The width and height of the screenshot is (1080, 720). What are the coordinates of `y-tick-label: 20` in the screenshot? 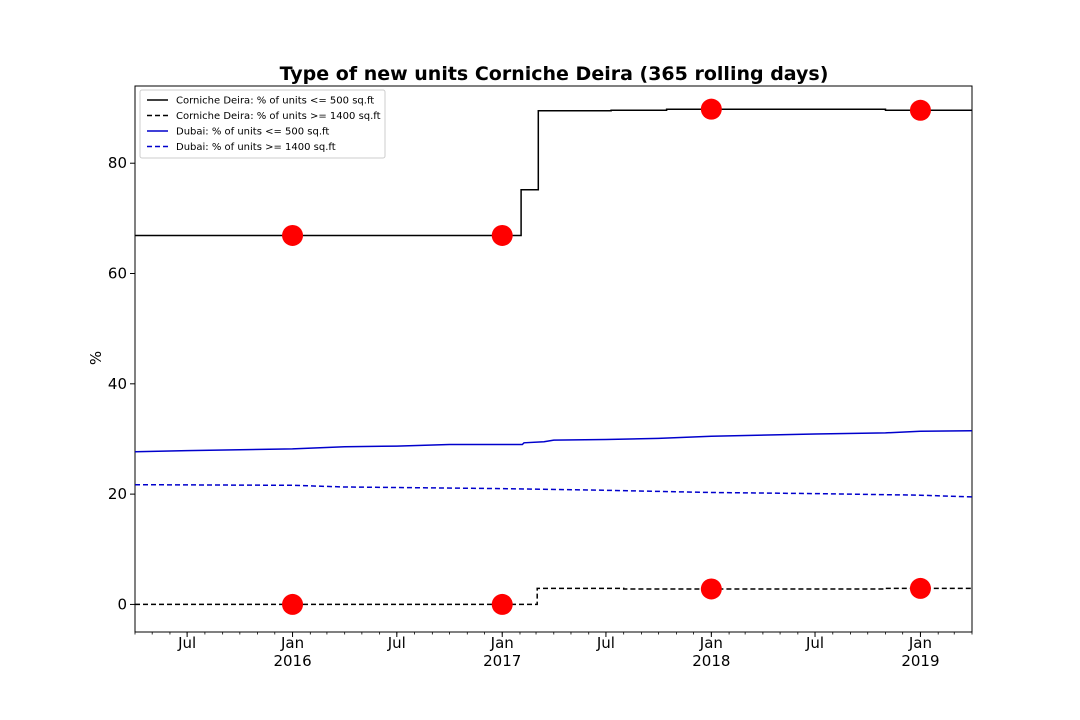 It's located at (117, 494).